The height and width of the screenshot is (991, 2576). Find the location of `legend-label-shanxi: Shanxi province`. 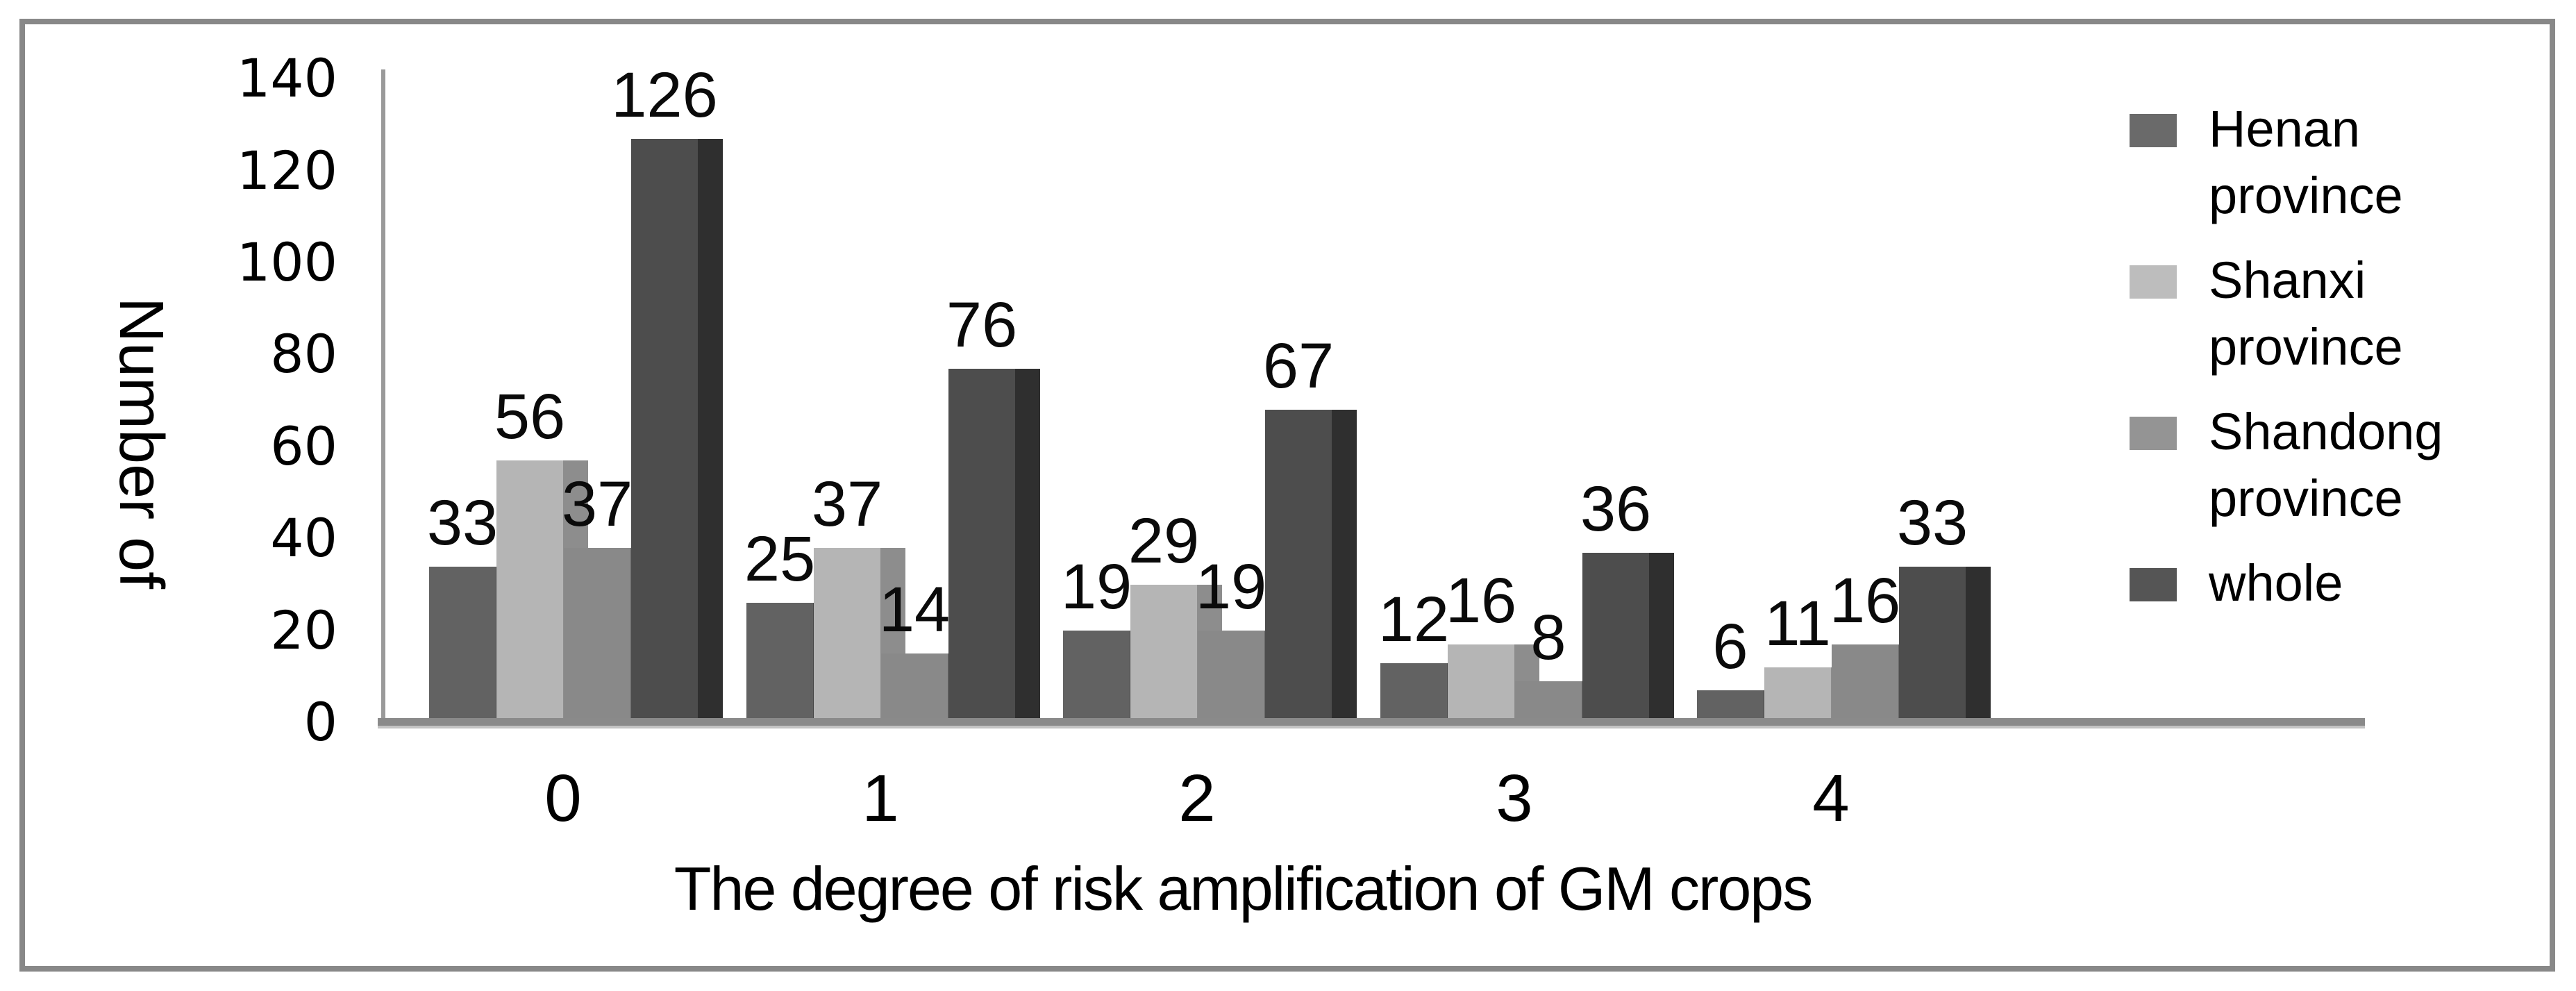

legend-label-shanxi: Shanxi province is located at coordinates (2306, 313).